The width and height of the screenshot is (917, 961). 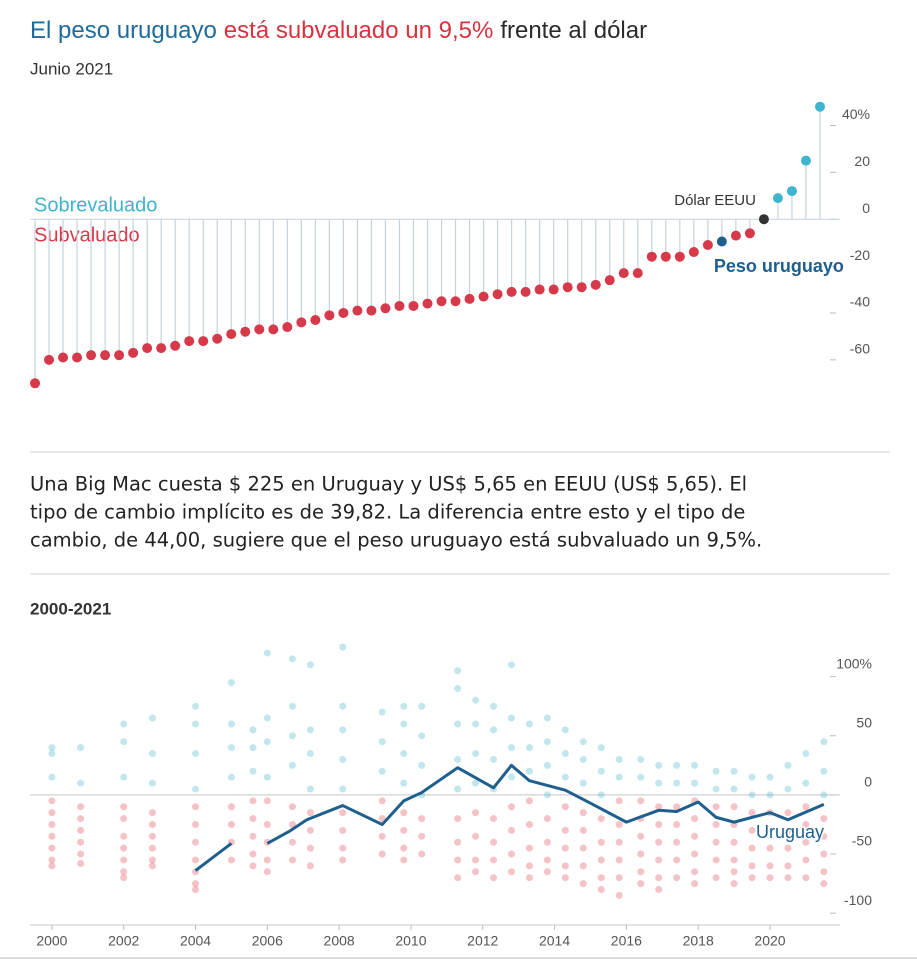 I want to click on negative-label: Subvaluado, so click(x=87, y=235).